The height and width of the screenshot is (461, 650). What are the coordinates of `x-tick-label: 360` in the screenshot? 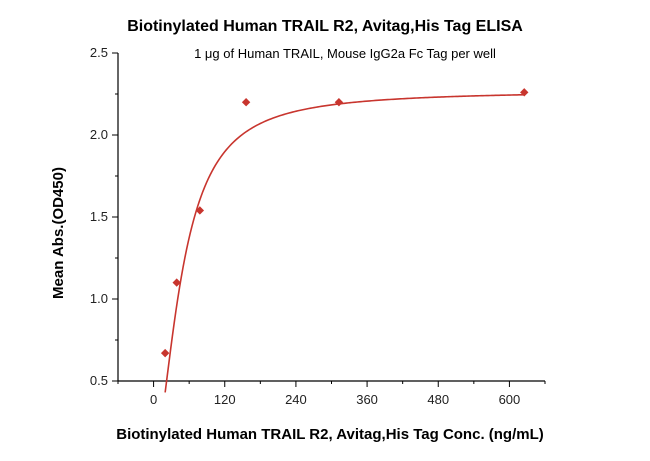 It's located at (367, 399).